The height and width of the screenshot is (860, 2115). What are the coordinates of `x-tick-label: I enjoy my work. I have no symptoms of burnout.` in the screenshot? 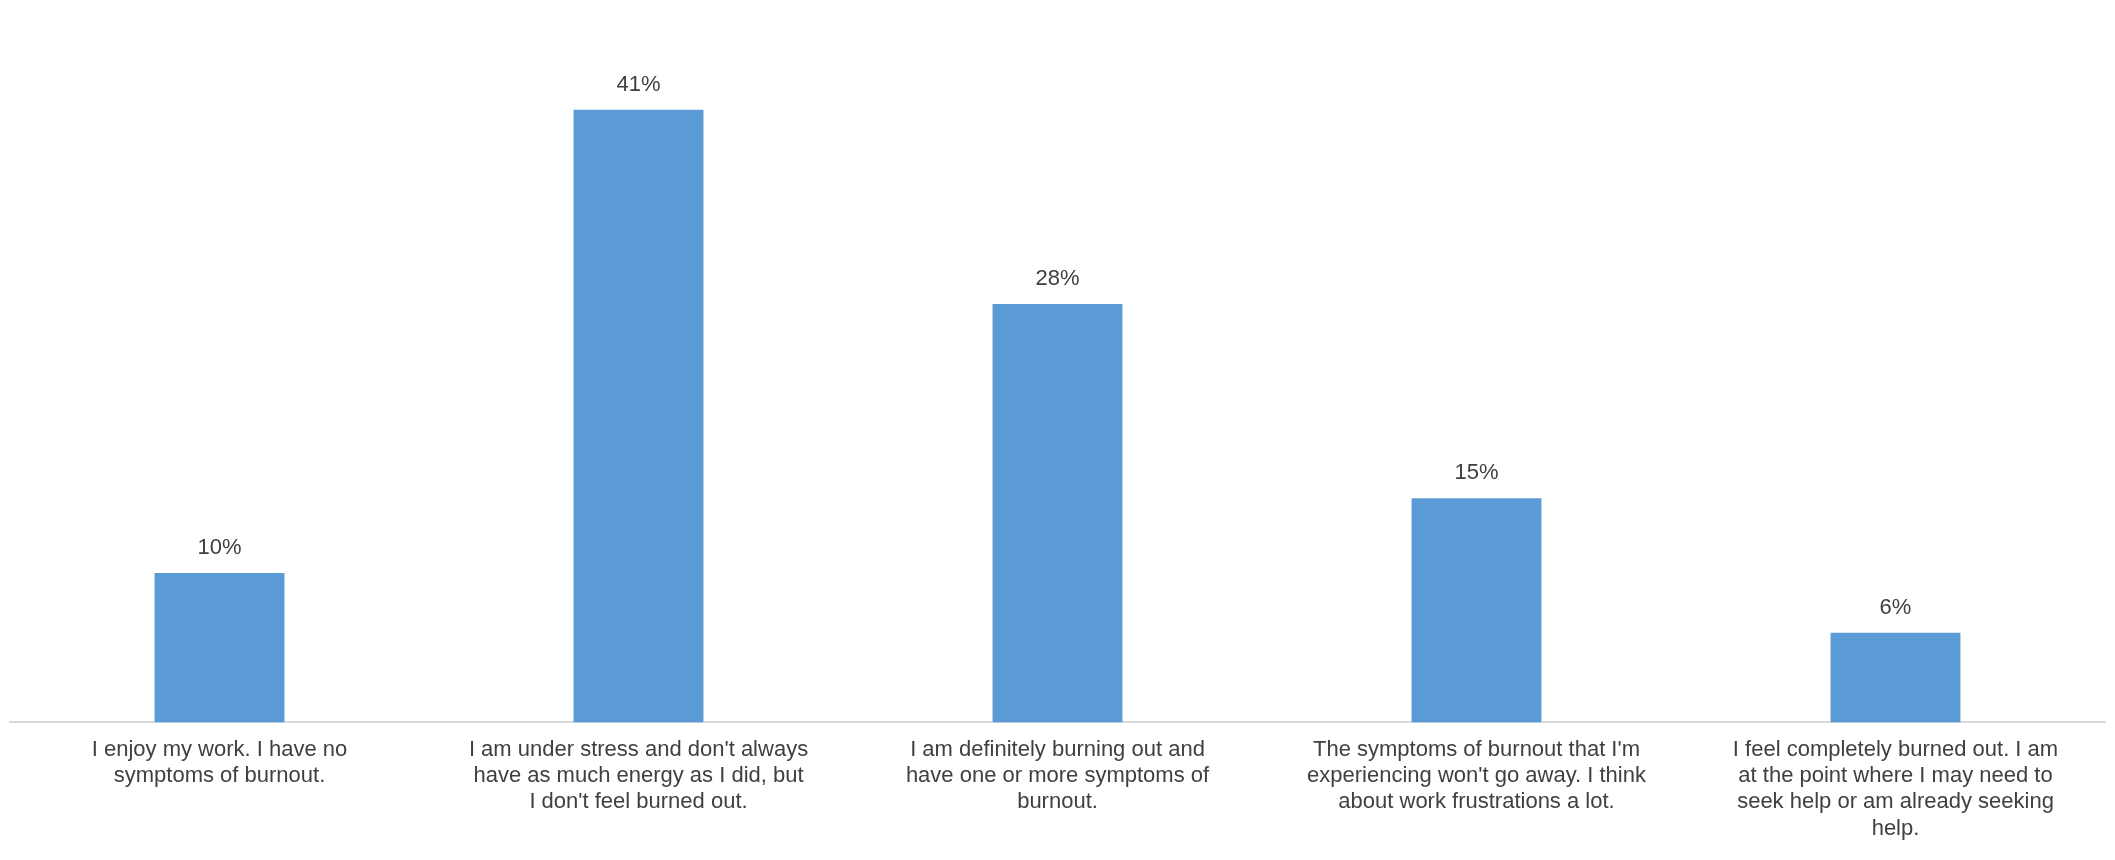 It's located at (219, 761).